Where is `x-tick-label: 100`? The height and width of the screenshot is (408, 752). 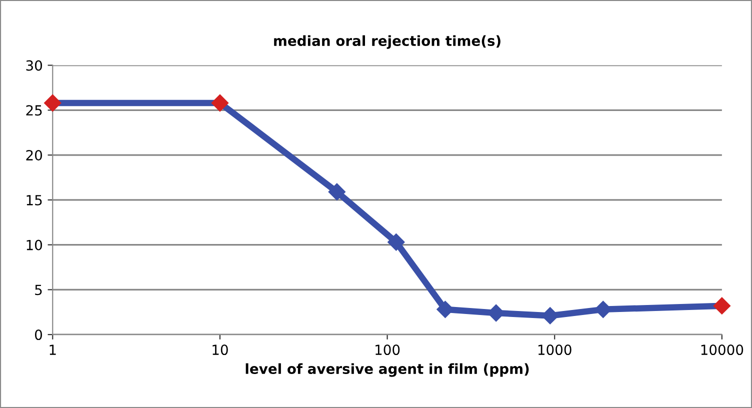 x-tick-label: 100 is located at coordinates (388, 350).